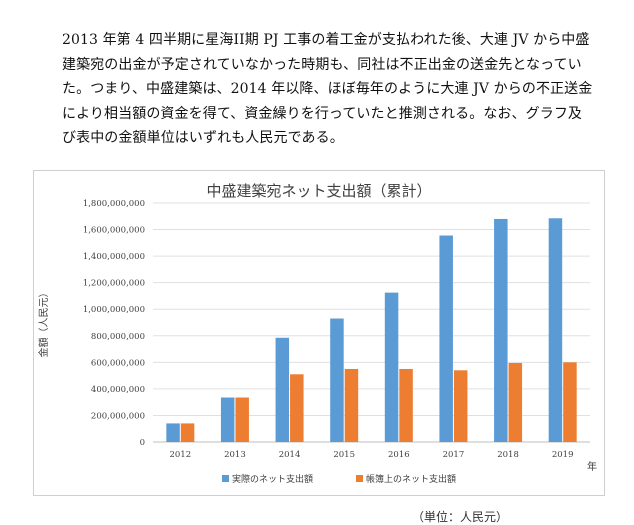 The image size is (634, 525). Describe the element at coordinates (118, 337) in the screenshot. I see `y-tick-label: 800,000,000` at that location.